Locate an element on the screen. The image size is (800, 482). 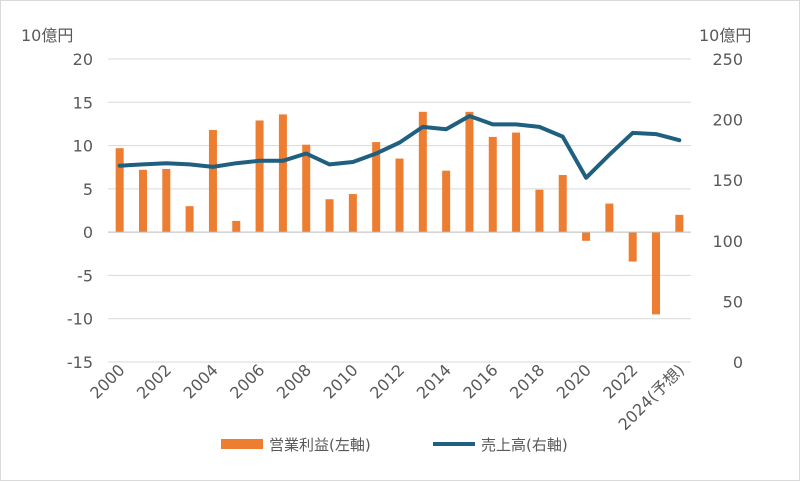
x-tick-label: 2010 is located at coordinates (340, 381).